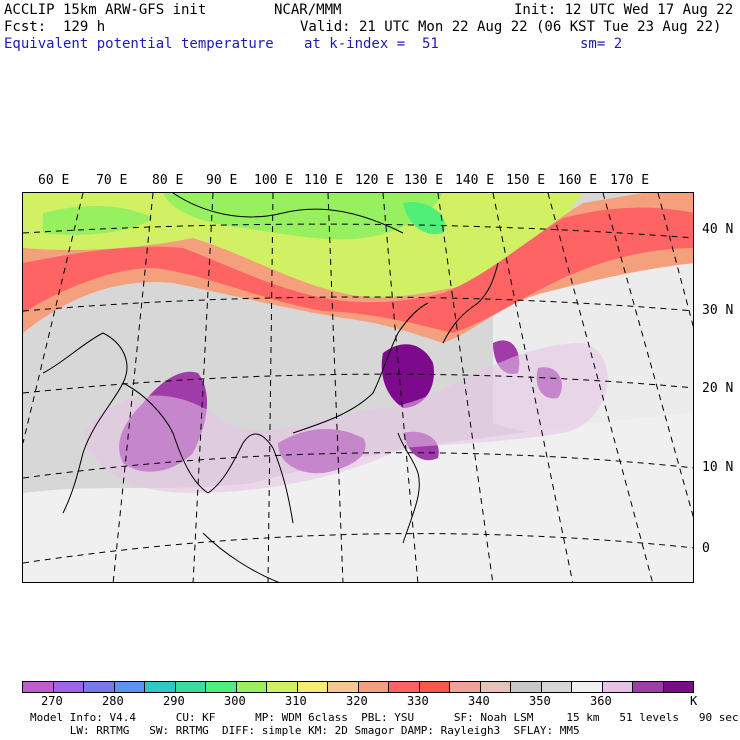  What do you see at coordinates (601, 701) in the screenshot?
I see `colorbar-tick-label: 360` at bounding box center [601, 701].